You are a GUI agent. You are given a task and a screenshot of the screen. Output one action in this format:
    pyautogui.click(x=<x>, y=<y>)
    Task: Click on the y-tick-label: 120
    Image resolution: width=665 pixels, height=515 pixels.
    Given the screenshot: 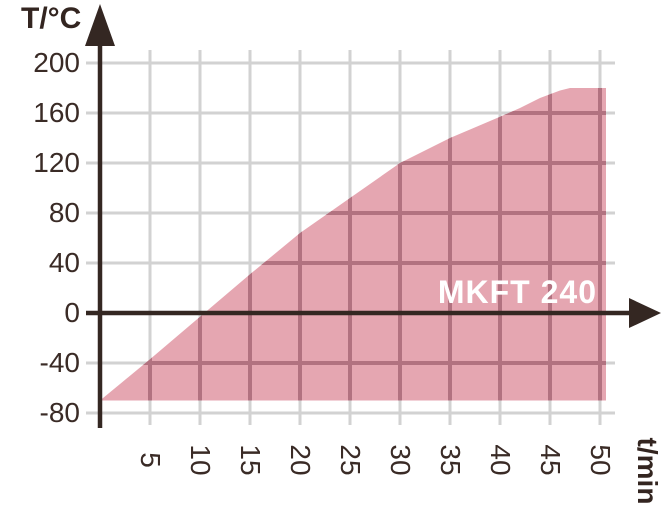 What is the action you would take?
    pyautogui.click(x=56, y=162)
    